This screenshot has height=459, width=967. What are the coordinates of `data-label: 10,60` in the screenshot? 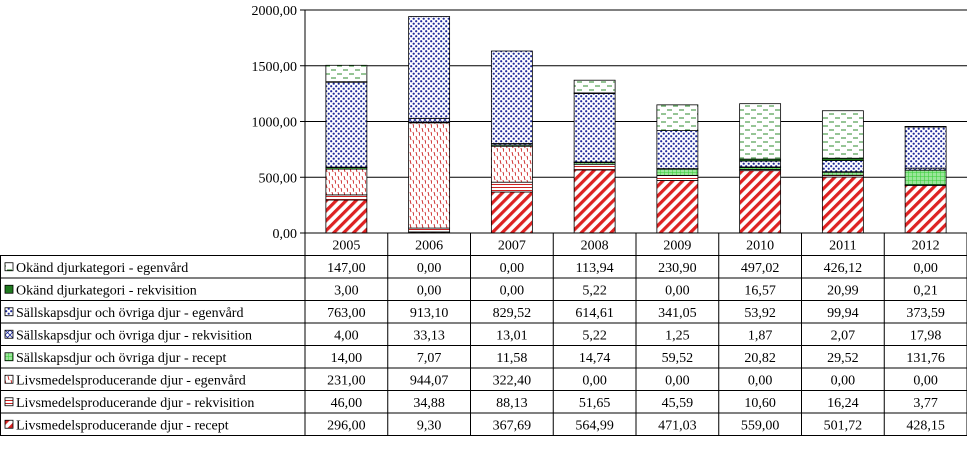 It's located at (760, 403).